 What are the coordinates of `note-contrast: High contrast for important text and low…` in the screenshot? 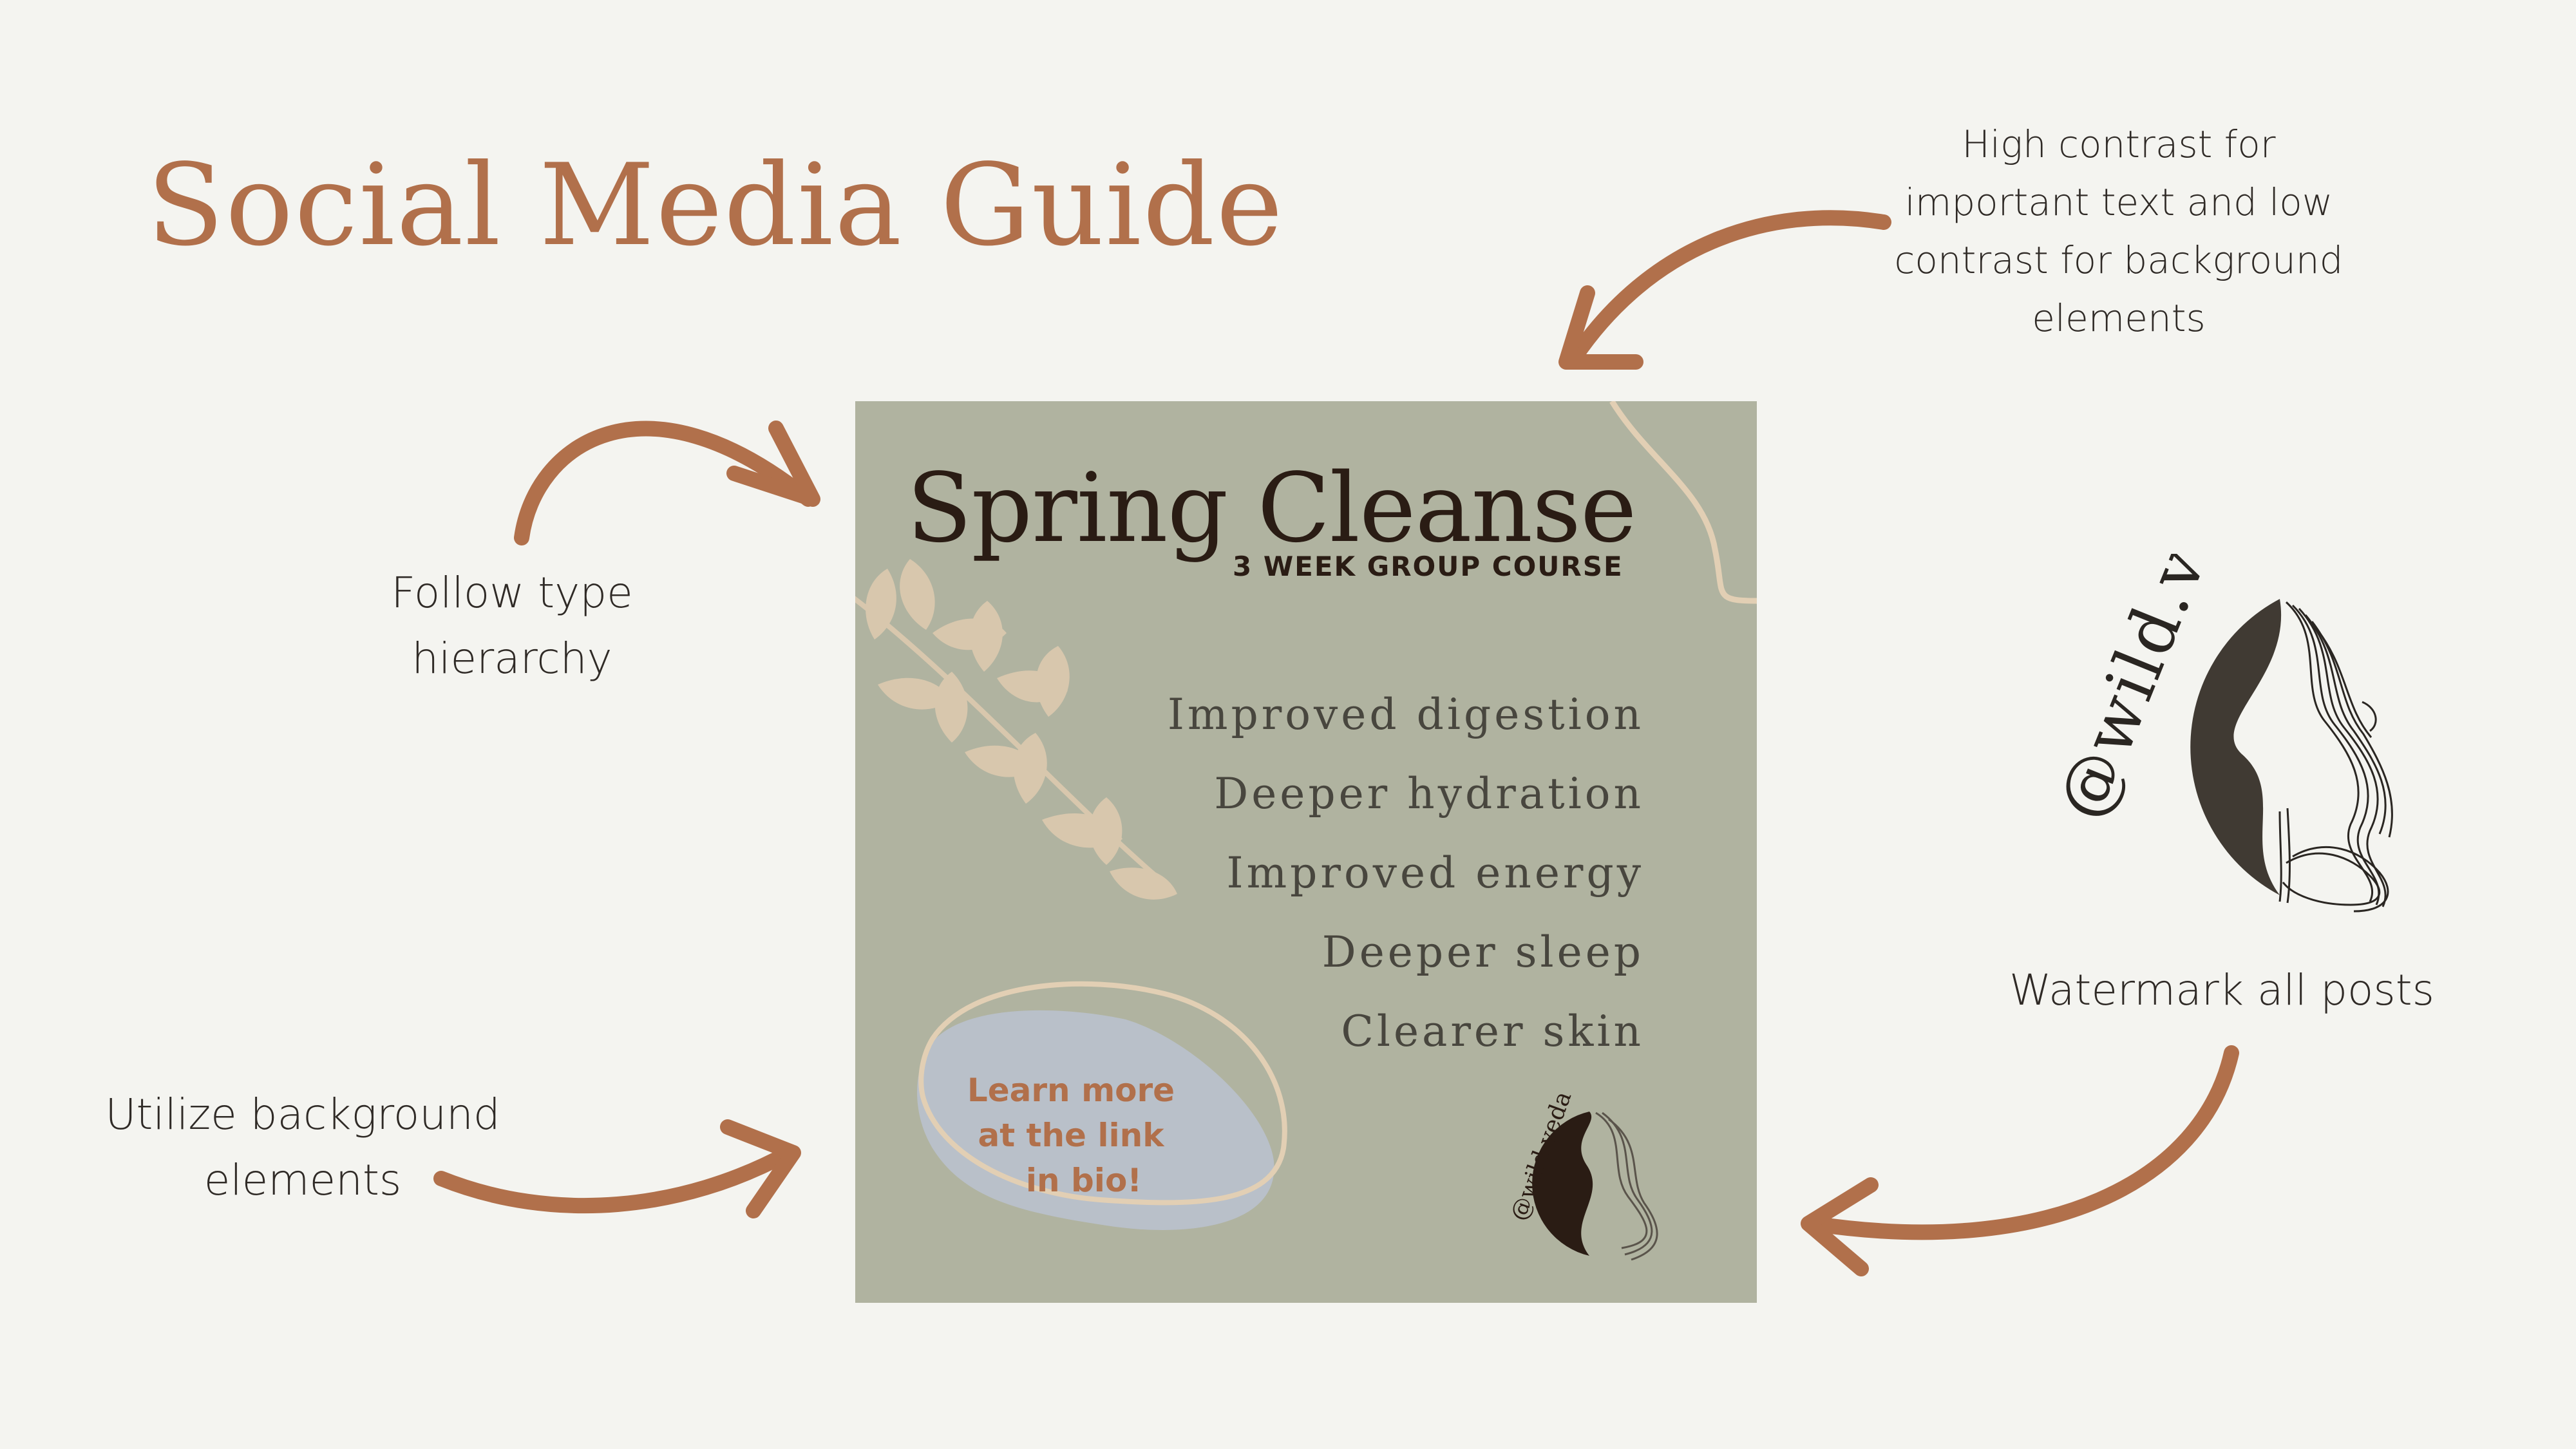 It's located at (2119, 231).